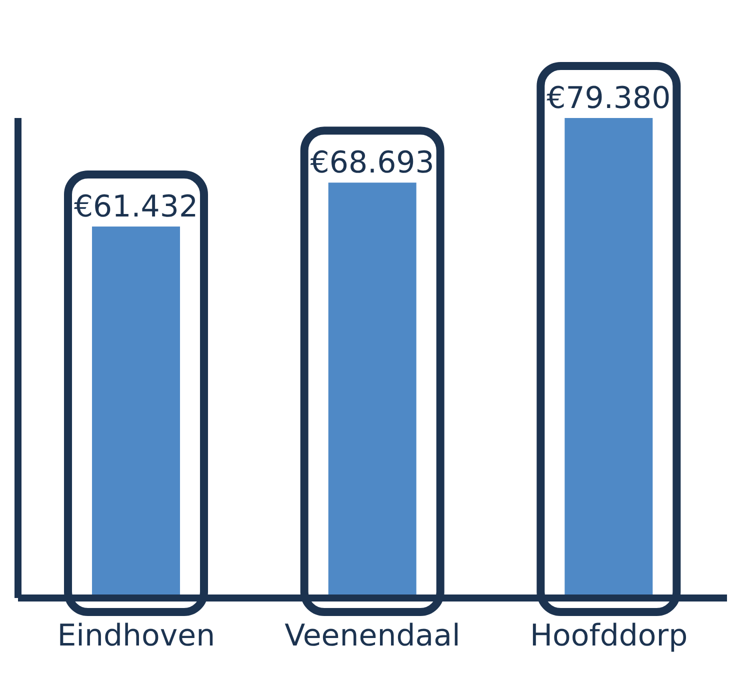  Describe the element at coordinates (372, 163) in the screenshot. I see `data-label: €68.693` at that location.